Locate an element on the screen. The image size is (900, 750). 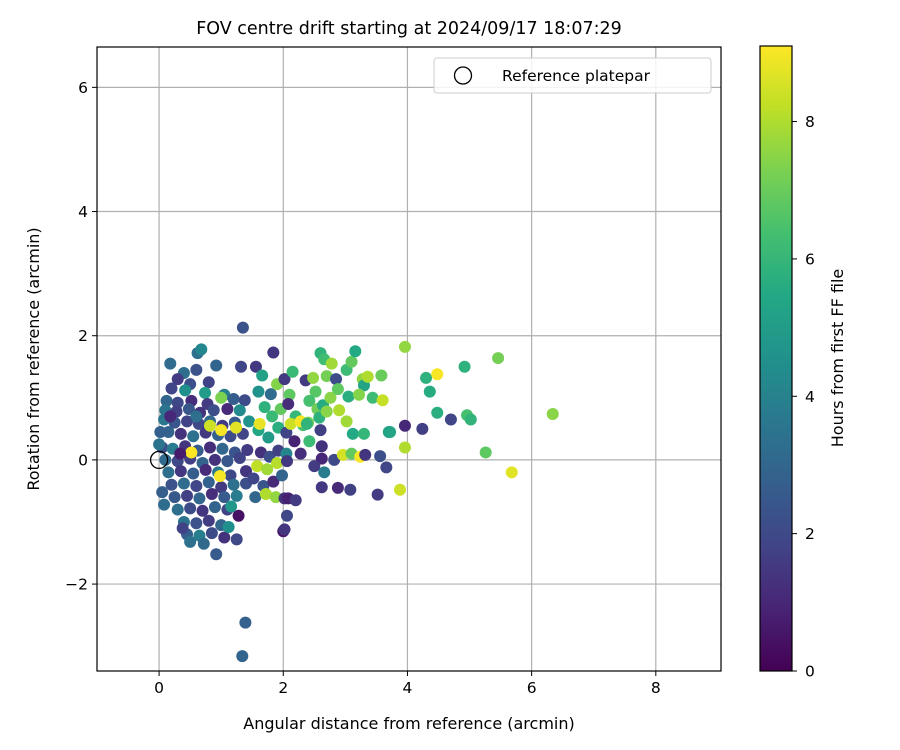
x-axis-ticks: 0 2 4 6 8 is located at coordinates (407, 684).